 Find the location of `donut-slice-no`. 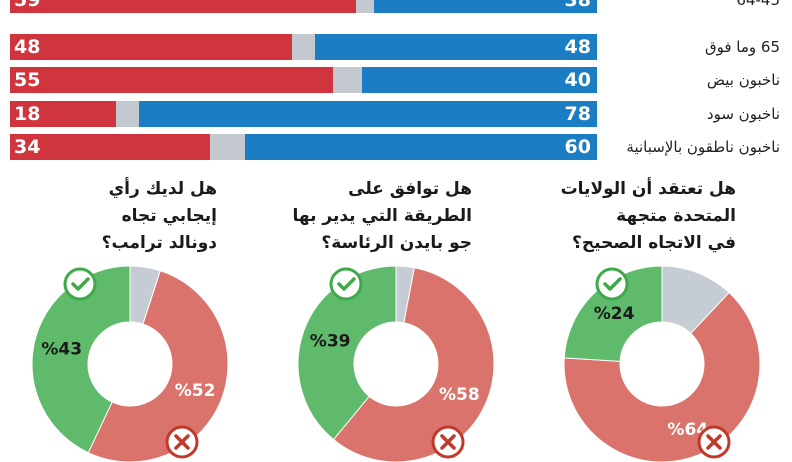

donut-slice-no is located at coordinates (662, 376).